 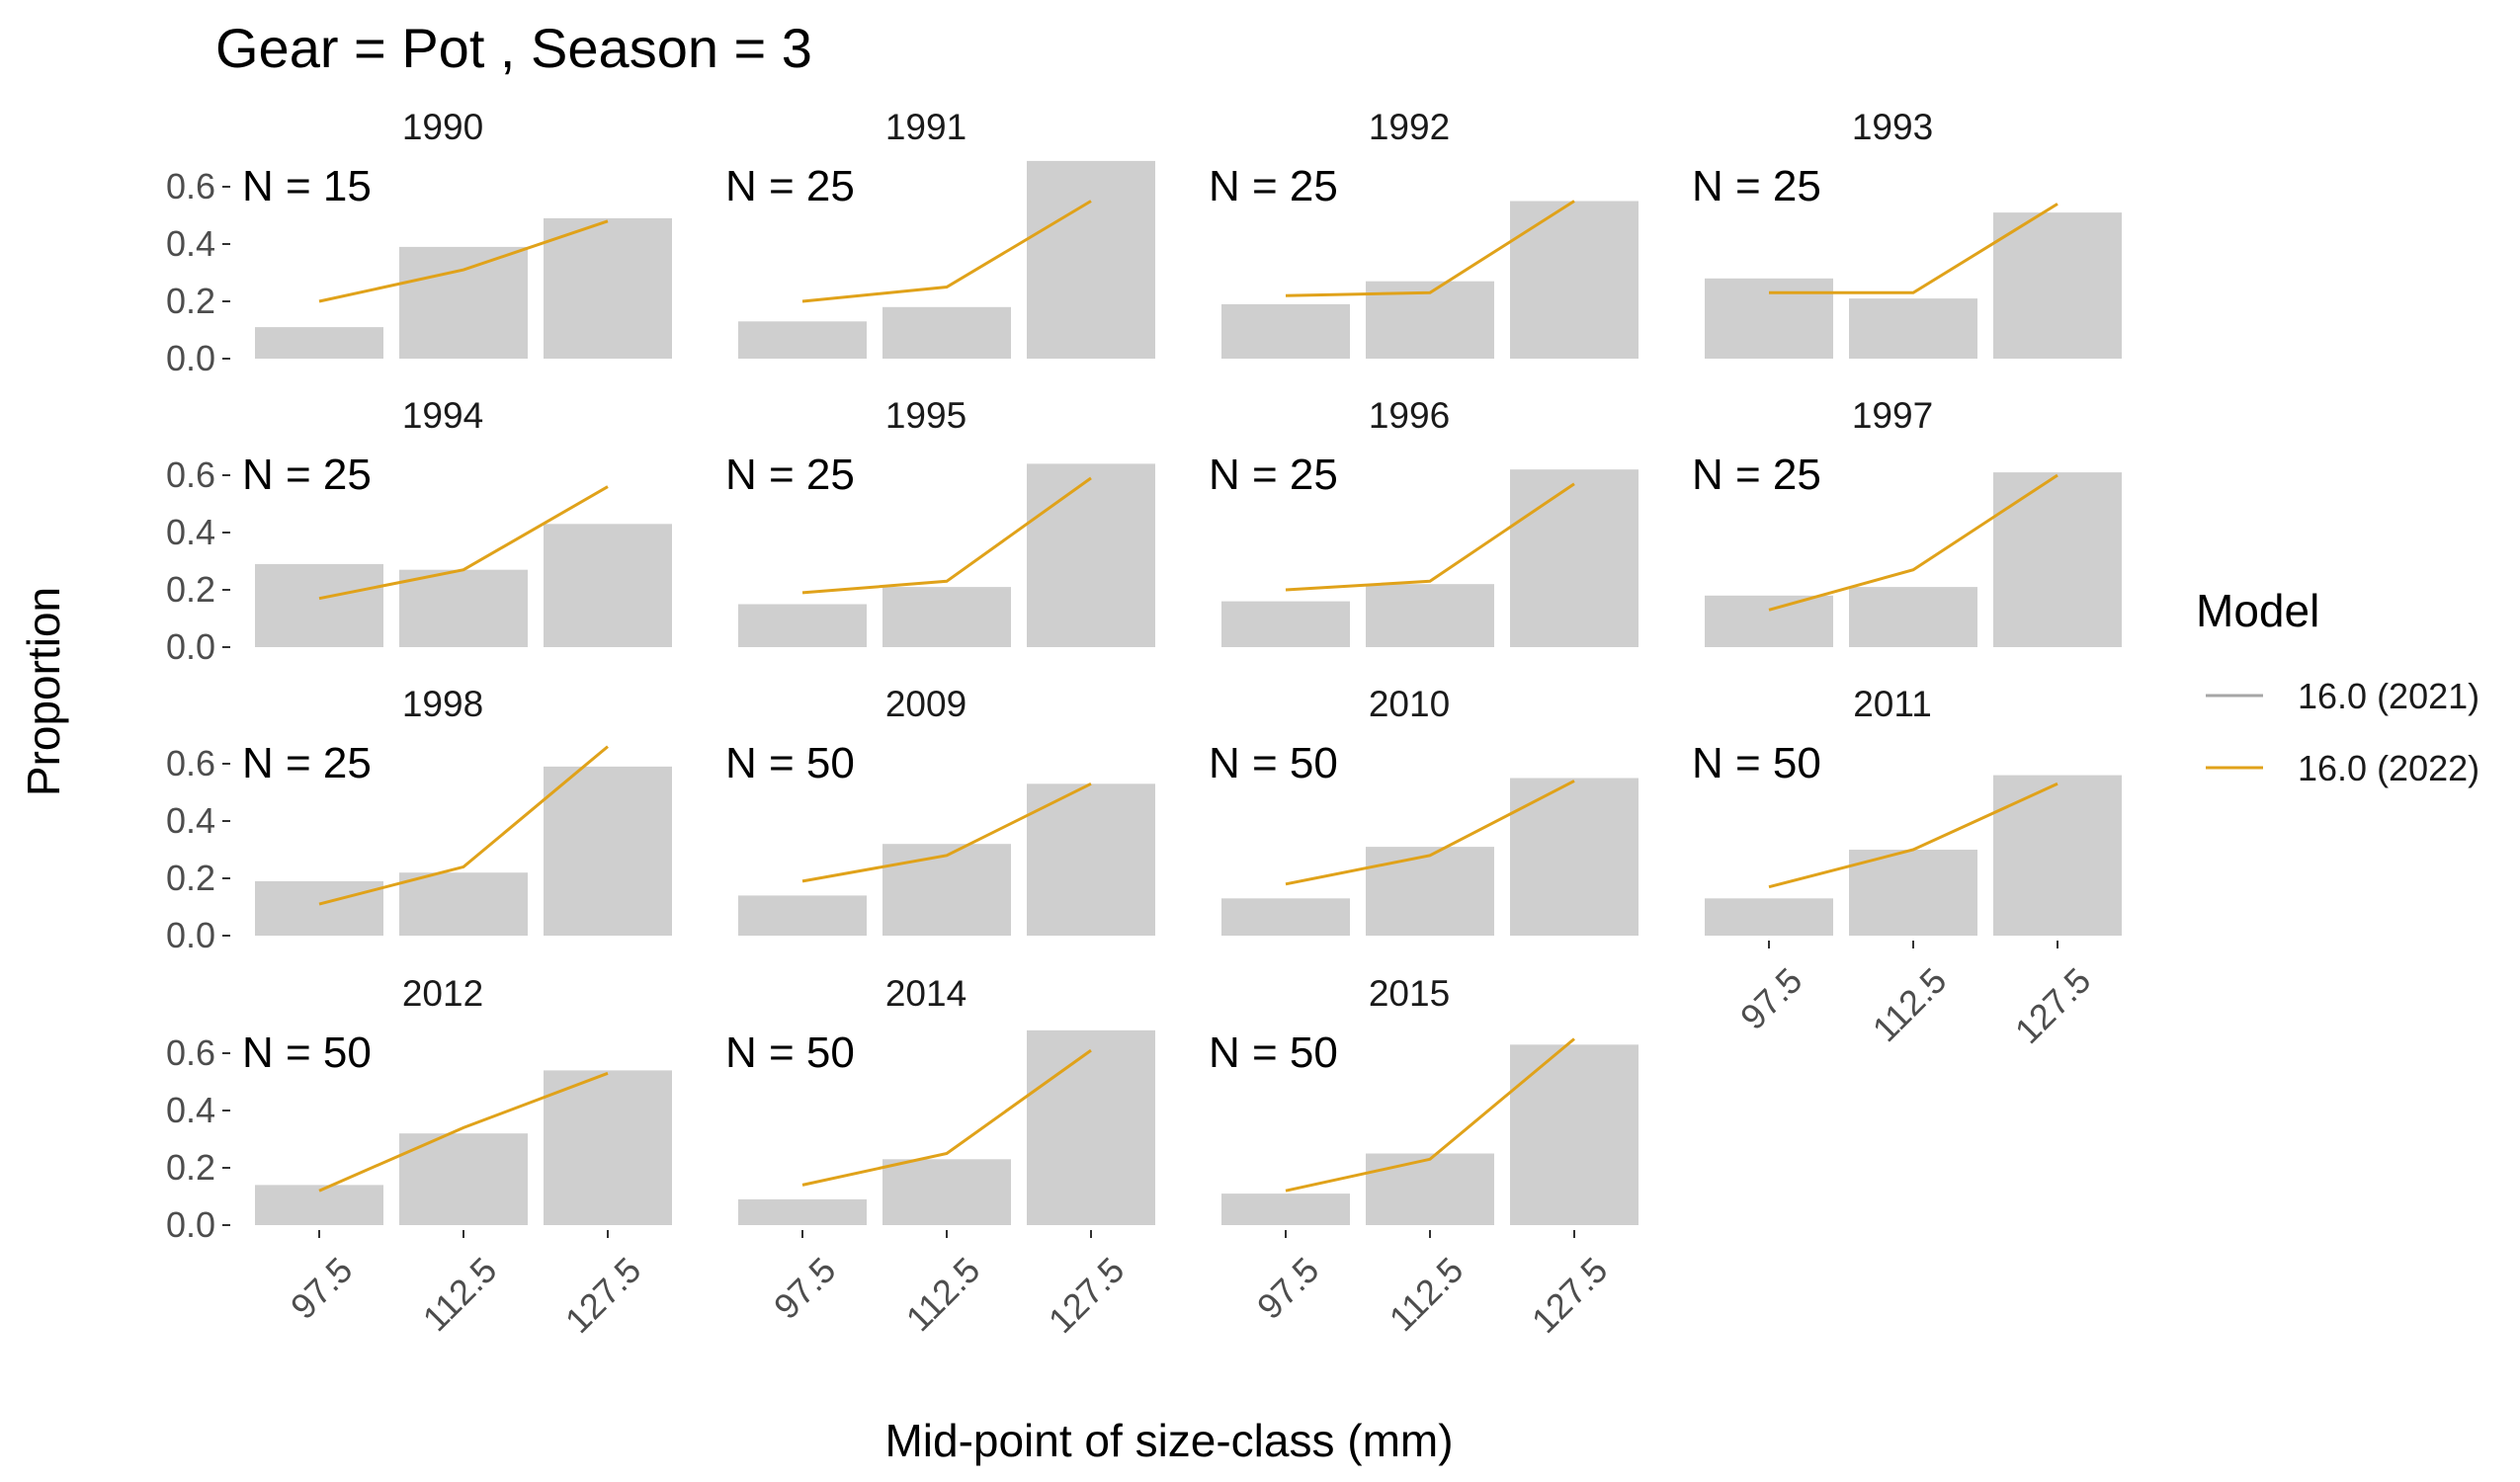 I want to click on panel-1990: 1990 N = 15 0.0 0.2 0.4 0.6, so click(x=419, y=242).